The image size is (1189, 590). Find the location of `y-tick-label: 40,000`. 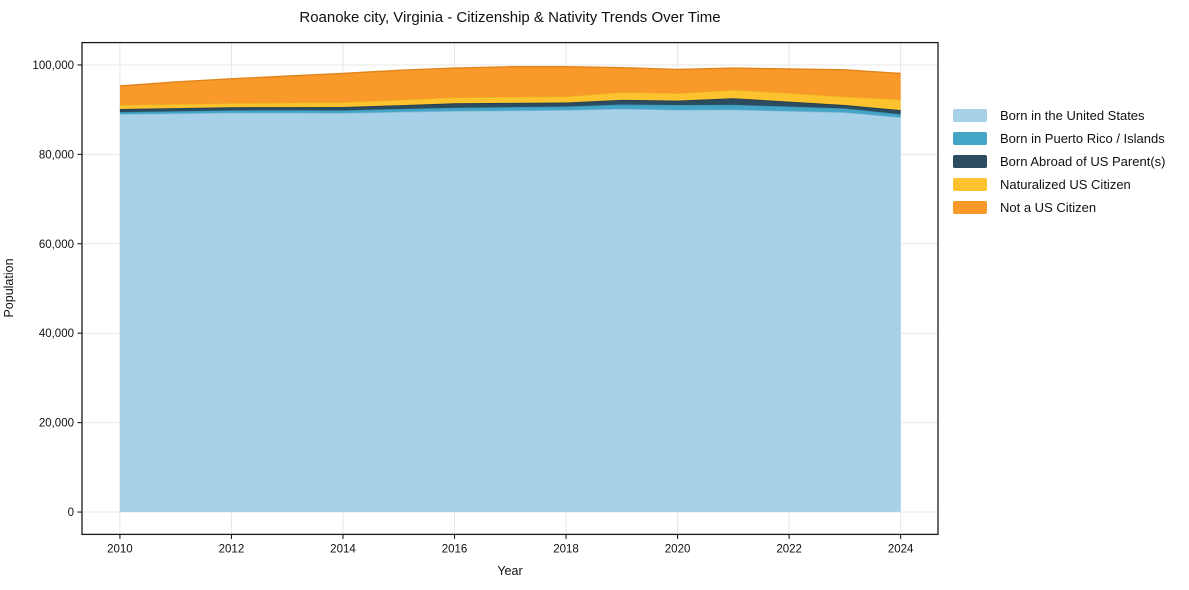

y-tick-label: 40,000 is located at coordinates (56, 334).